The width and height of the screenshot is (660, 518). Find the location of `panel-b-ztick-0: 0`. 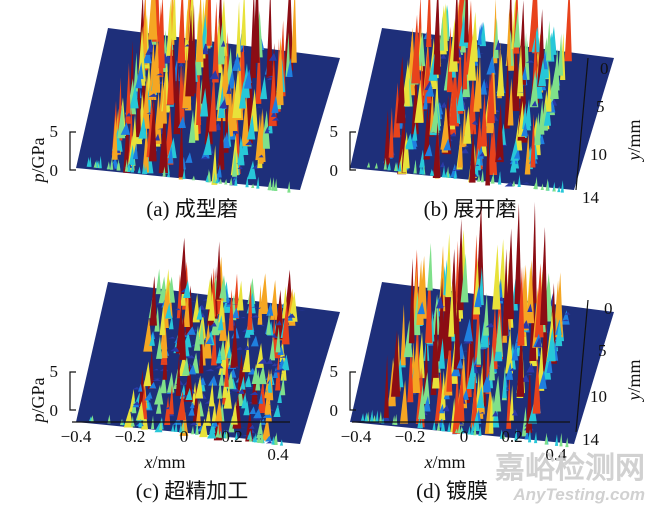

panel-b-ztick-0: 0 is located at coordinates (334, 170).